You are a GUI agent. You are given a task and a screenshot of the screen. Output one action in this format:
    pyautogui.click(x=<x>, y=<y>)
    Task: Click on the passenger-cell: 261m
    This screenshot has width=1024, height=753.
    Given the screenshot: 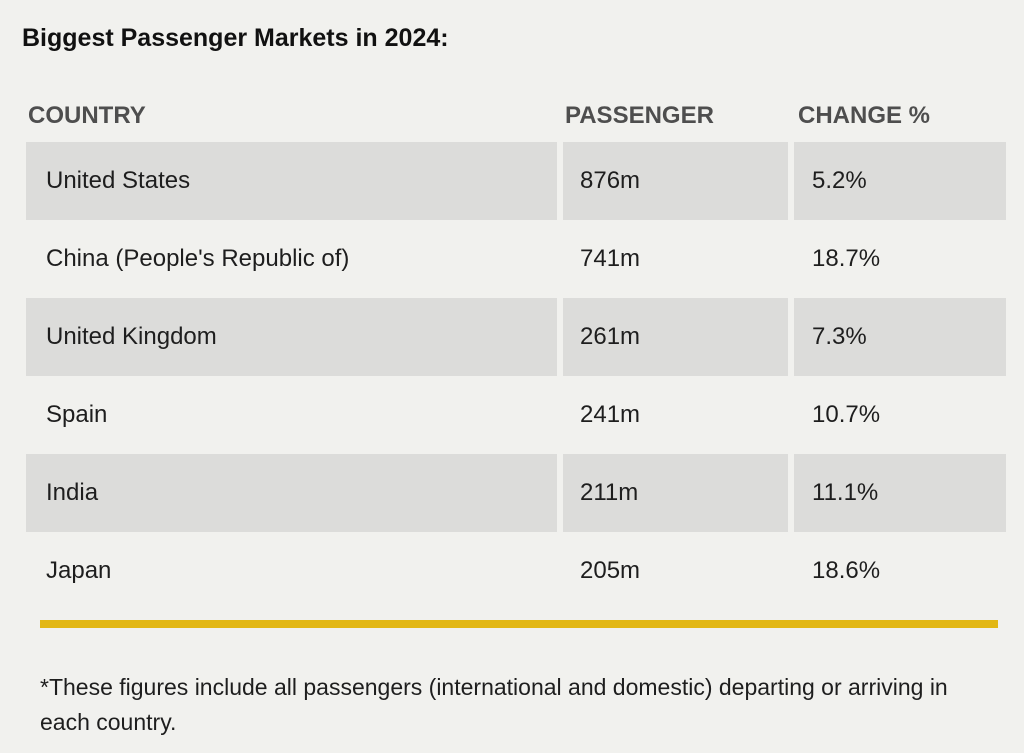 What is the action you would take?
    pyautogui.click(x=675, y=337)
    